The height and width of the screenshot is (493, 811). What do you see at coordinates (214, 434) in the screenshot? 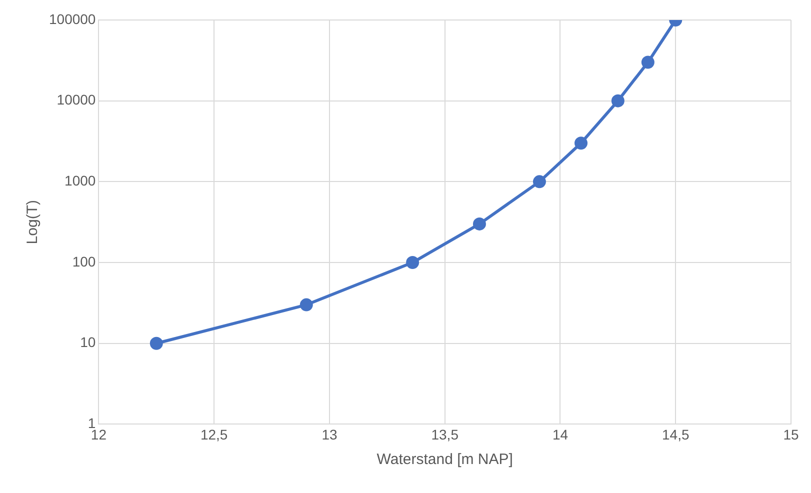
I see `x-tick-label: 12,5` at bounding box center [214, 434].